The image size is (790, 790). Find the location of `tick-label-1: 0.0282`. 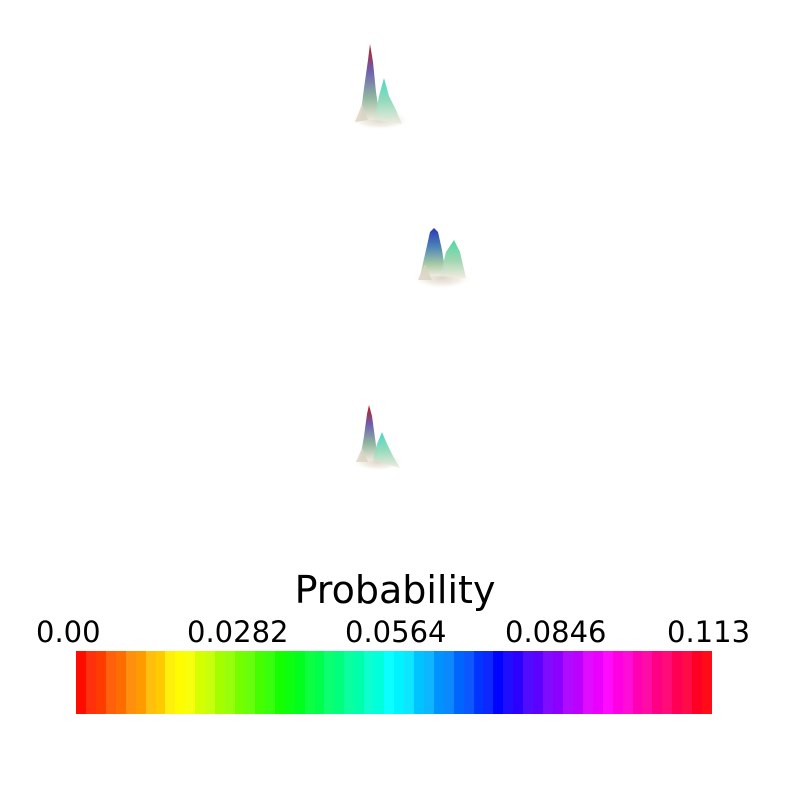

tick-label-1: 0.0282 is located at coordinates (238, 632).